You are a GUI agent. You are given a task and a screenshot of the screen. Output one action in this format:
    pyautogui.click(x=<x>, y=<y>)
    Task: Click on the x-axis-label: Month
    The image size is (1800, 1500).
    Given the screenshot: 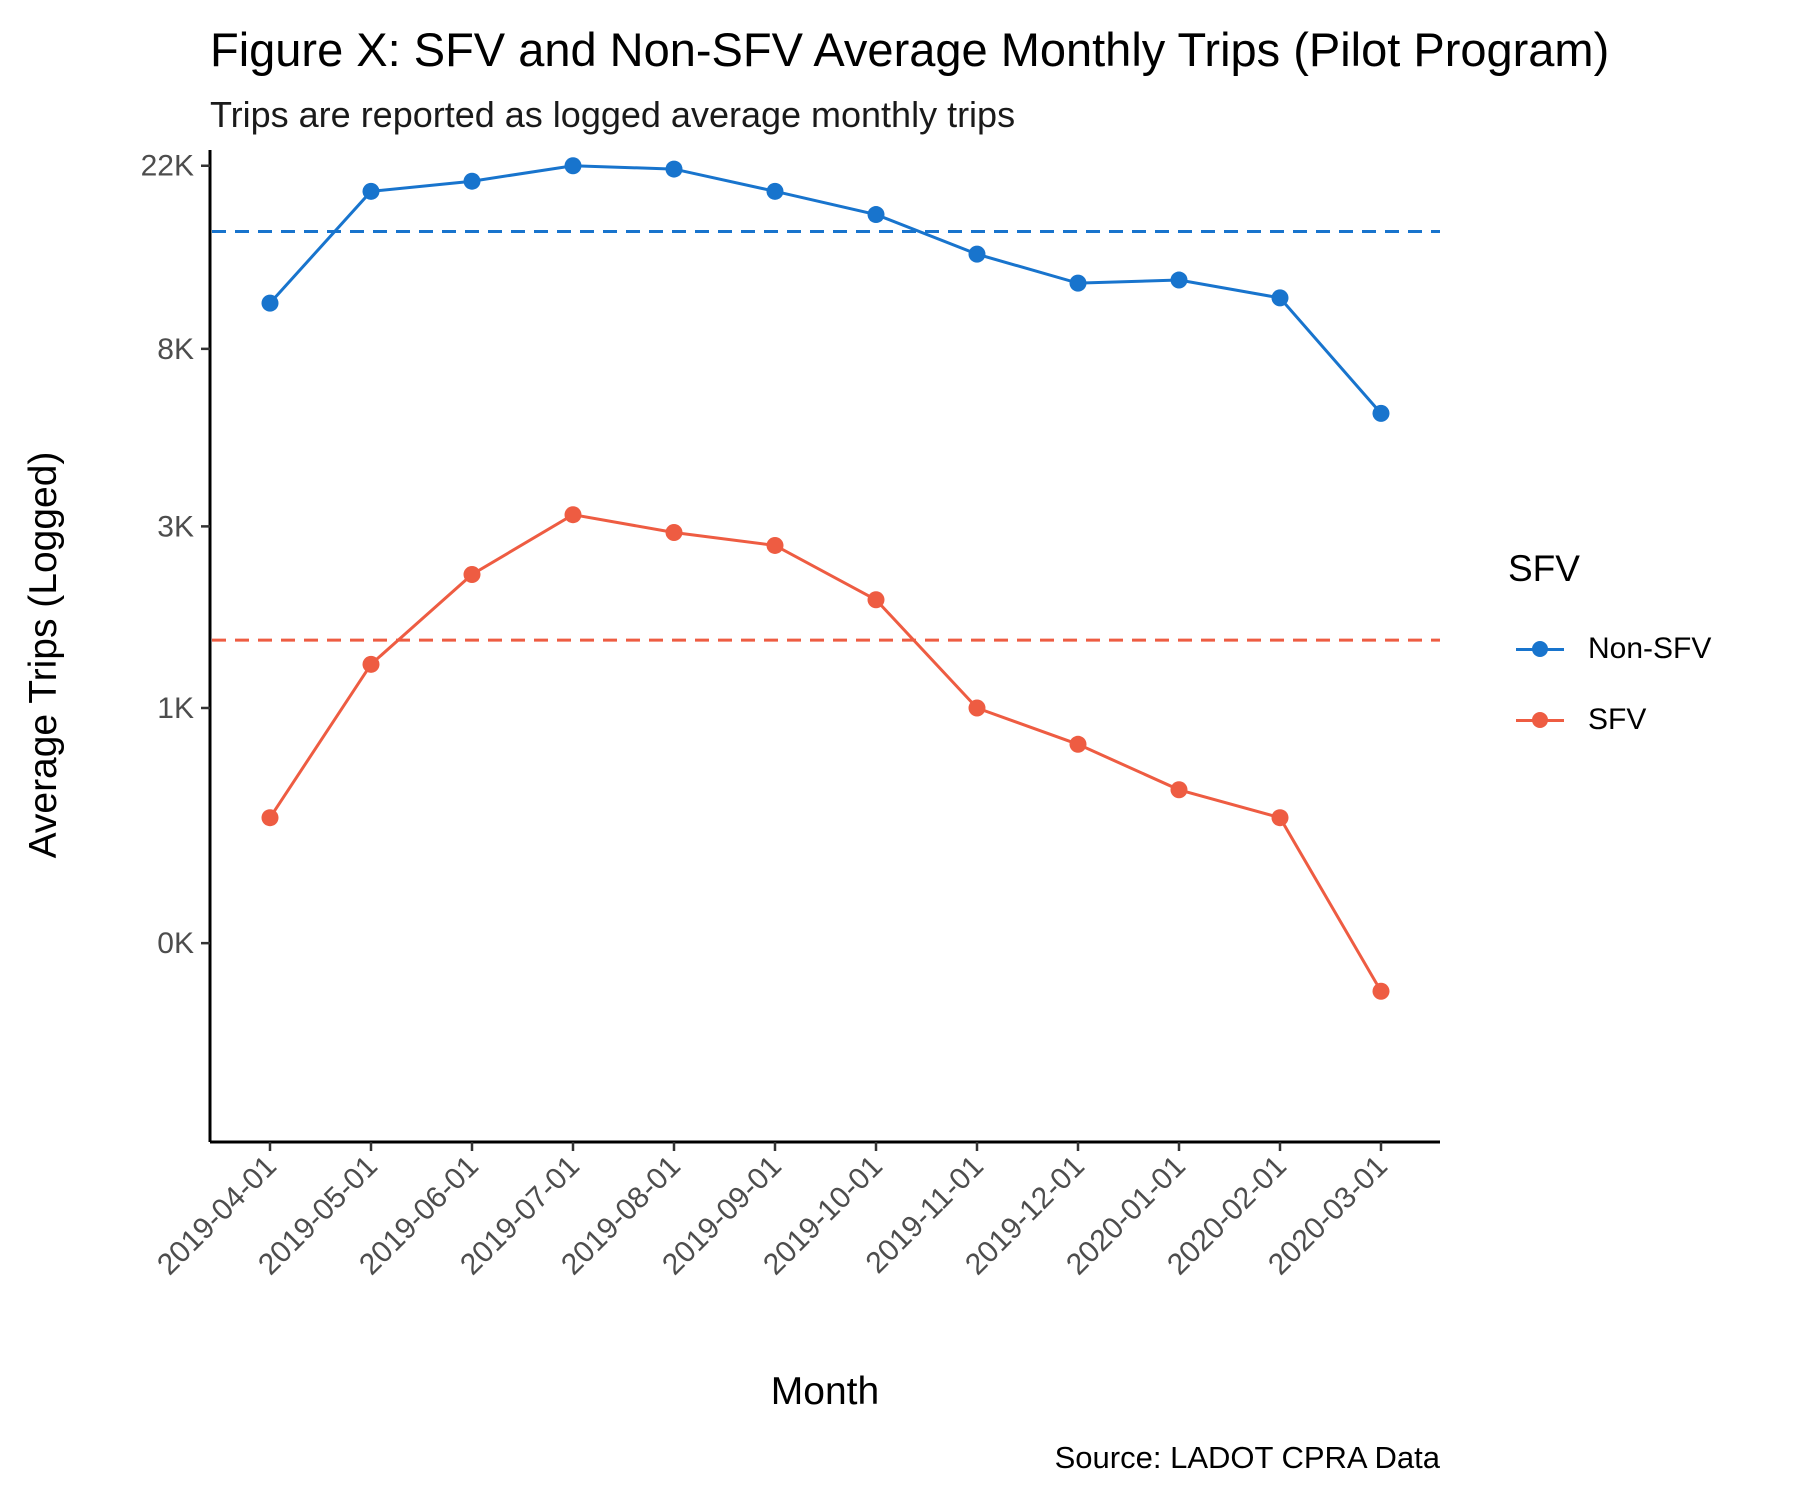 What is the action you would take?
    pyautogui.click(x=825, y=1391)
    